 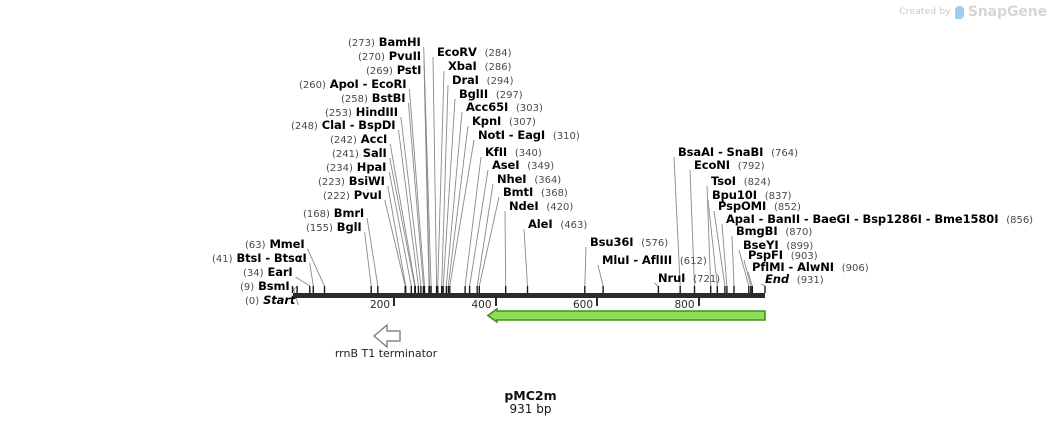 I want to click on enzyme-site-label: (155) BglI, so click(x=334, y=227).